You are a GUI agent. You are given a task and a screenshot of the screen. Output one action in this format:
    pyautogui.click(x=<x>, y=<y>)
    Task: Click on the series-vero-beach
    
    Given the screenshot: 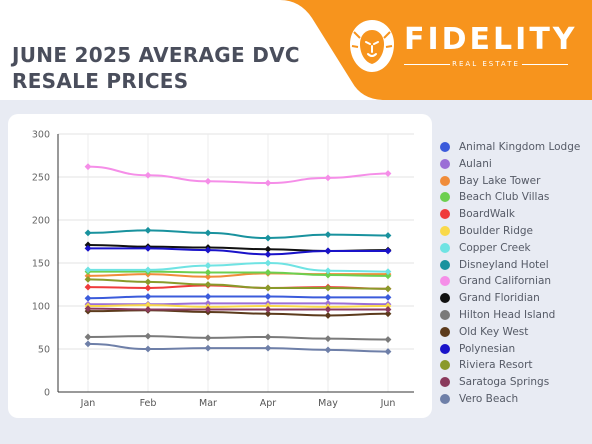 What is the action you would take?
    pyautogui.click(x=238, y=347)
    